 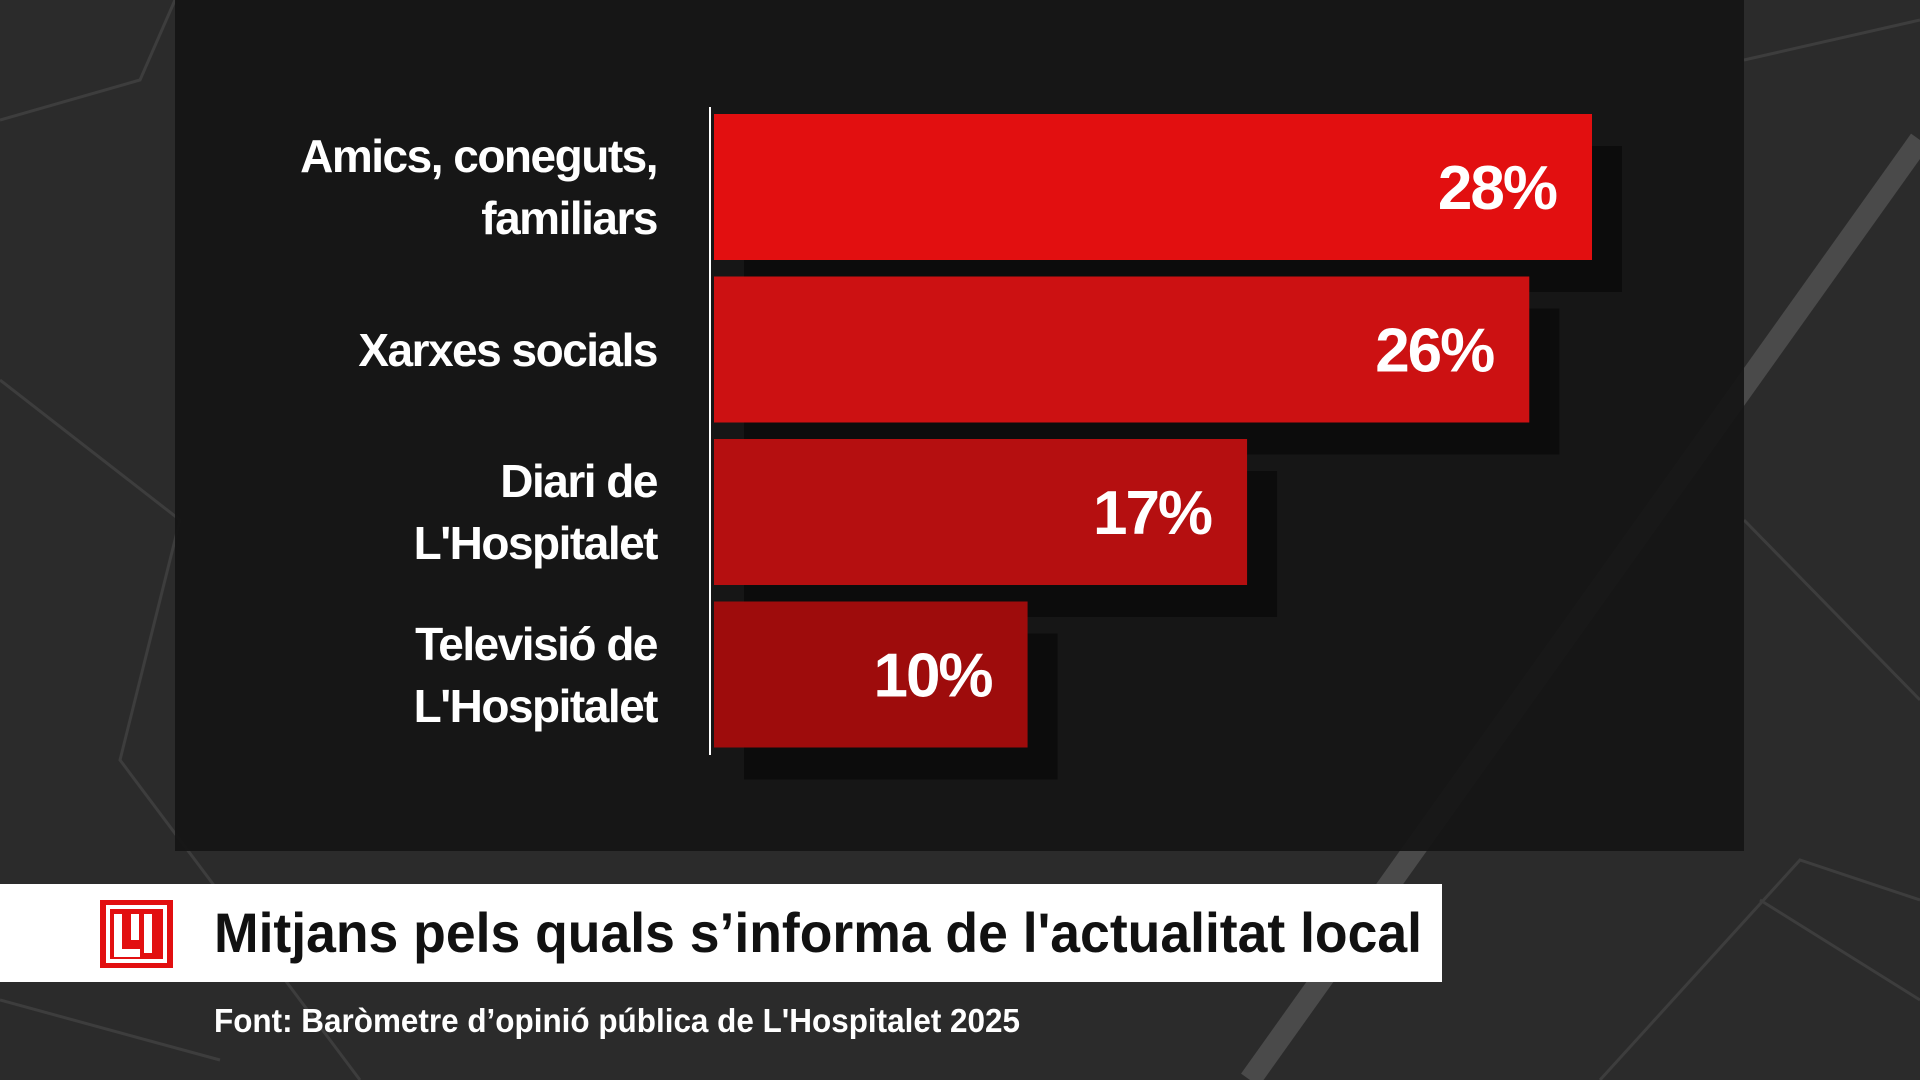 What do you see at coordinates (508, 349) in the screenshot?
I see `category-label: Xarxes socials` at bounding box center [508, 349].